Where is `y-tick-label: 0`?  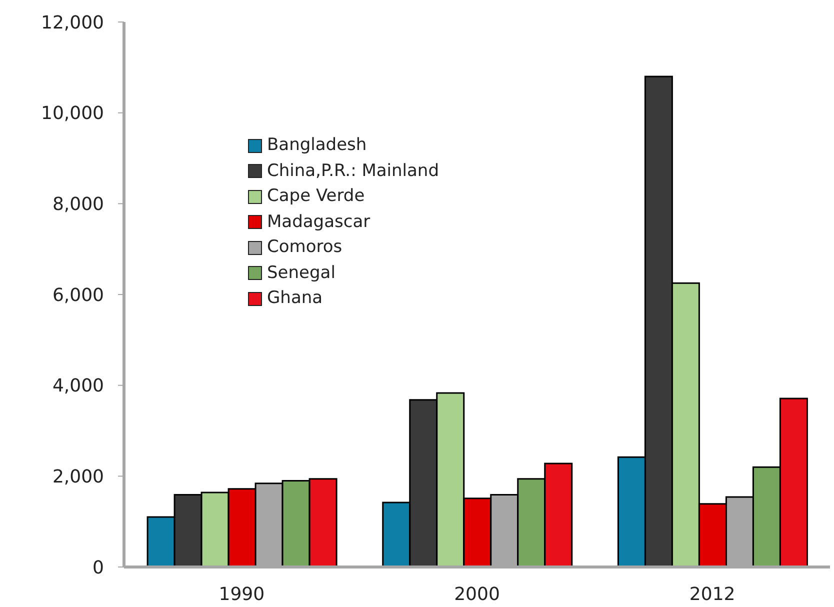
y-tick-label: 0 is located at coordinates (98, 567).